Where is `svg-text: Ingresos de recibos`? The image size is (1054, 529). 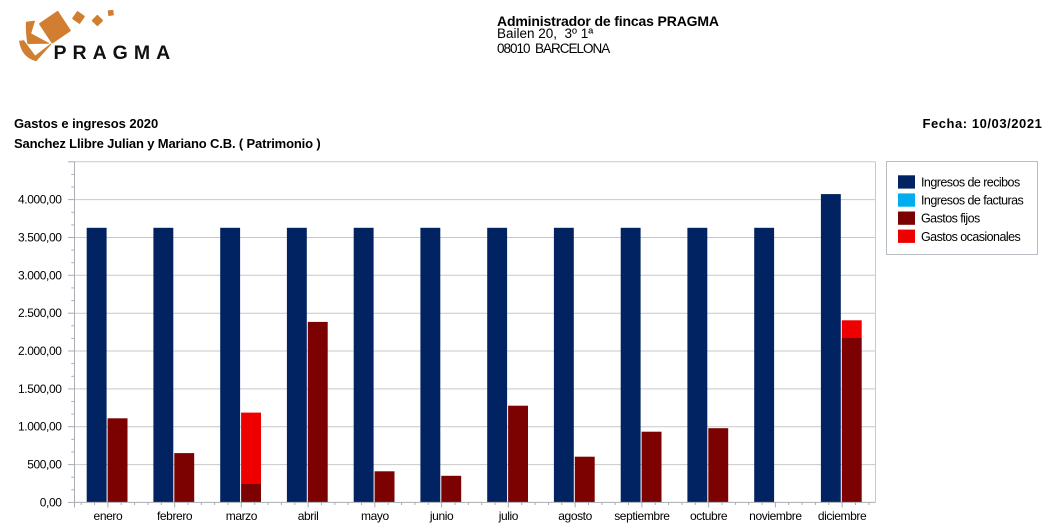 svg-text: Ingresos de recibos is located at coordinates (970, 183).